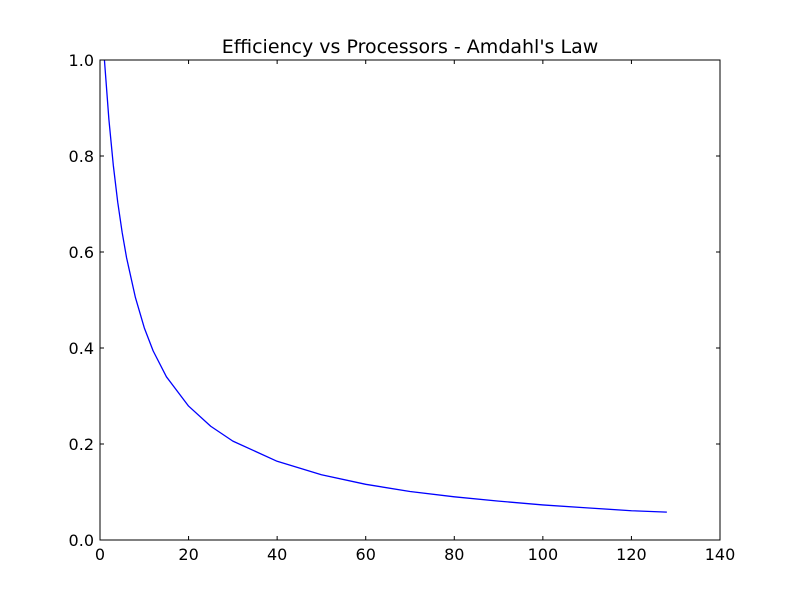  I want to click on y-tick-label: 1.0, so click(81, 60).